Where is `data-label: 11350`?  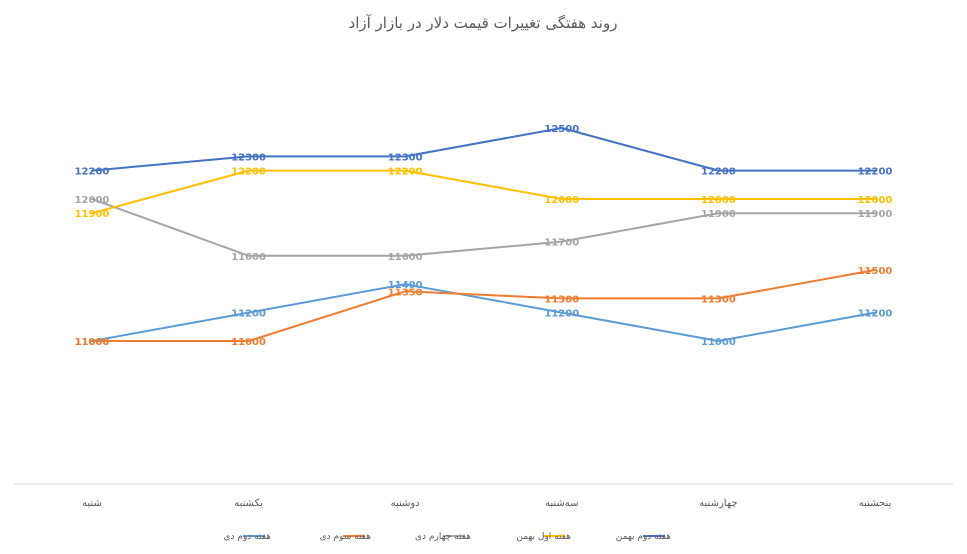 data-label: 11350 is located at coordinates (405, 292).